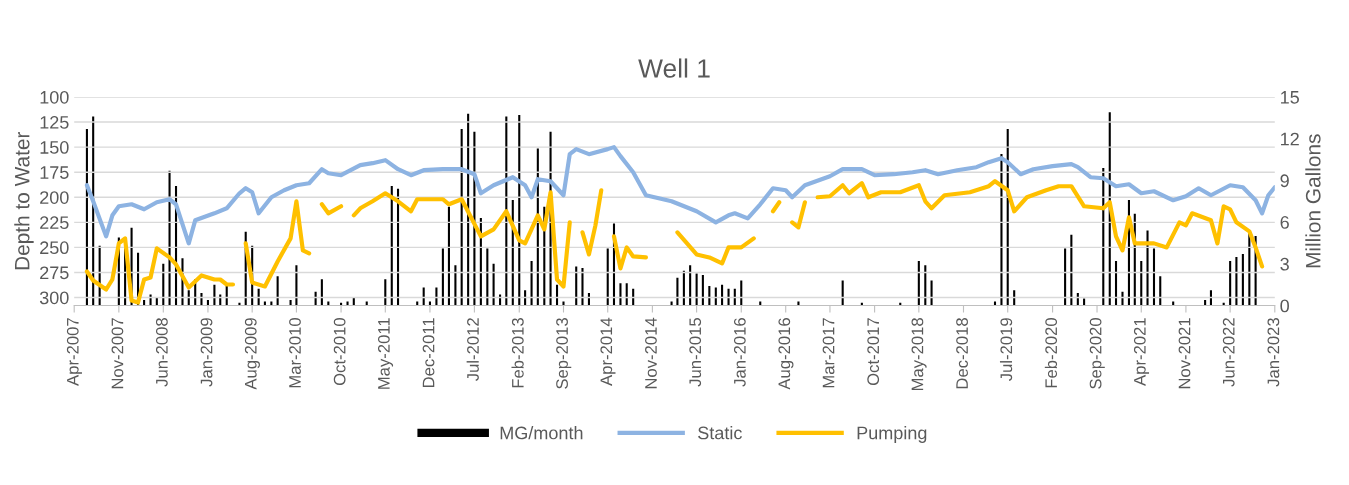 This screenshot has height=485, width=1349. I want to click on y-tick-label: 300, so click(54, 298).